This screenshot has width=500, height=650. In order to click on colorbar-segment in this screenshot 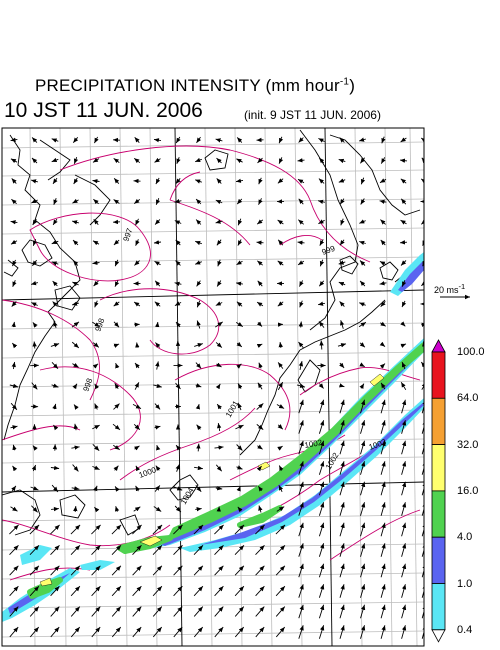, I will do `click(438, 514)`.